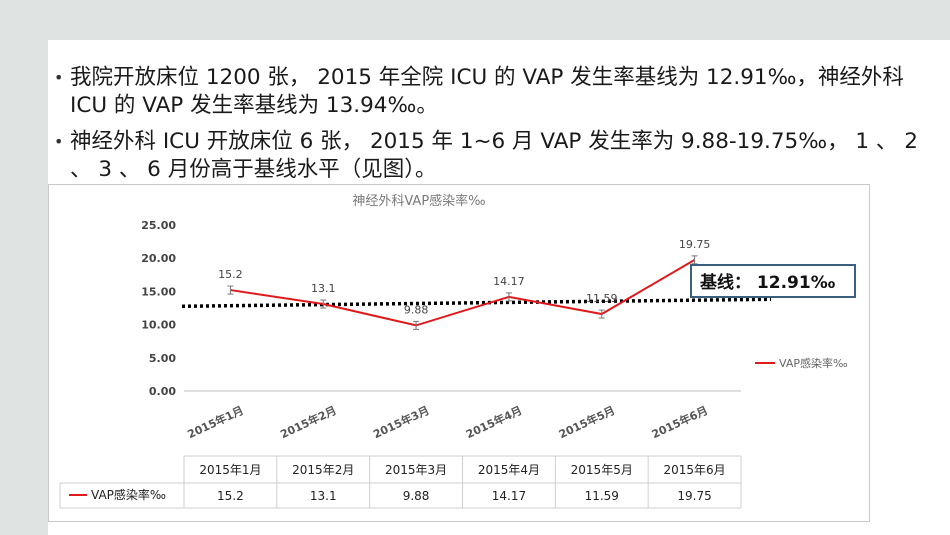 The width and height of the screenshot is (950, 535). Describe the element at coordinates (401, 422) in the screenshot. I see `x-tick-label: 2015年3月` at that location.